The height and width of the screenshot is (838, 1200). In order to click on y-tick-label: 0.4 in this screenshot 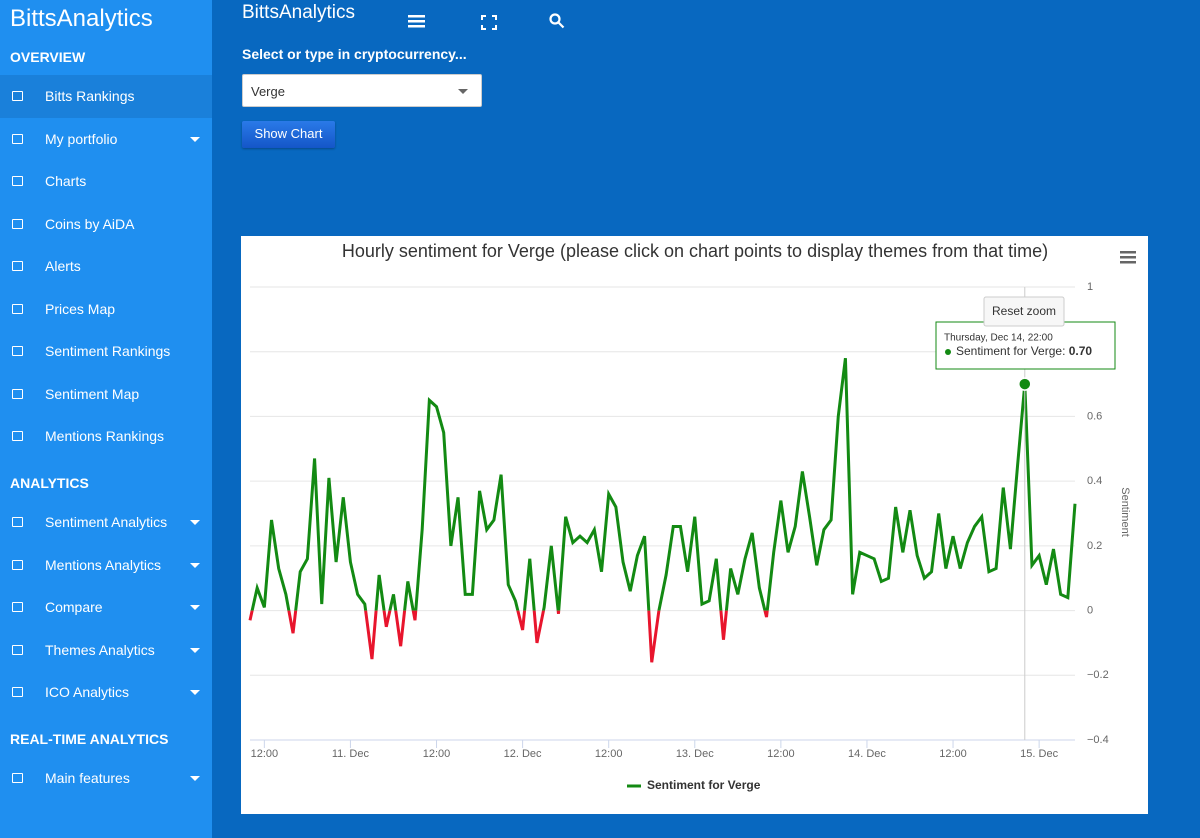, I will do `click(1094, 481)`.